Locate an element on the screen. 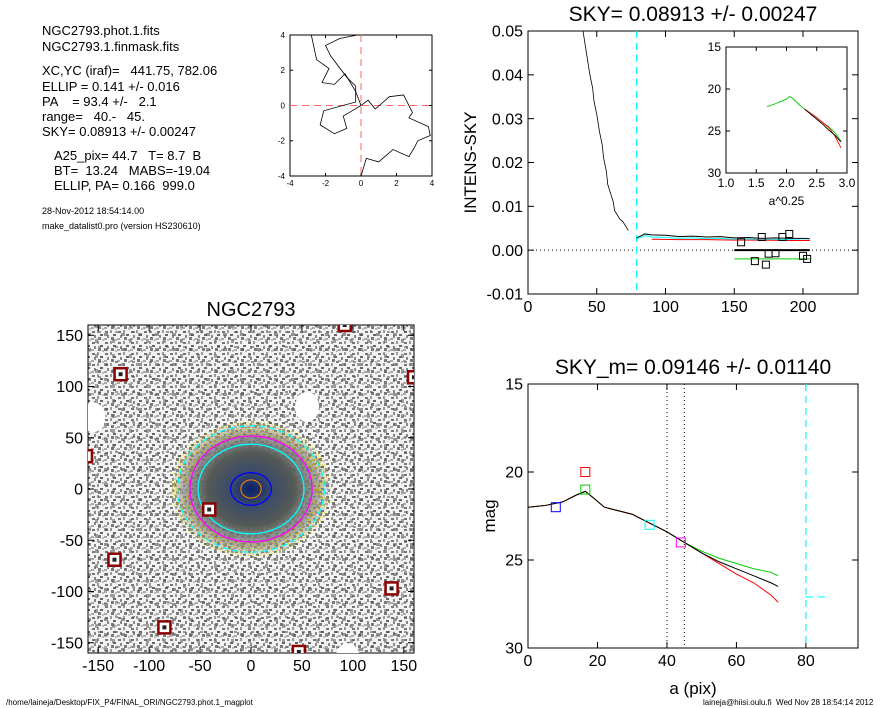 Image resolution: width=885 pixels, height=708 pixels. inset-panel: 1.0 1.5 2.0 2.5 3.0 15 20 25 30 a^0.25 is located at coordinates (782, 124).